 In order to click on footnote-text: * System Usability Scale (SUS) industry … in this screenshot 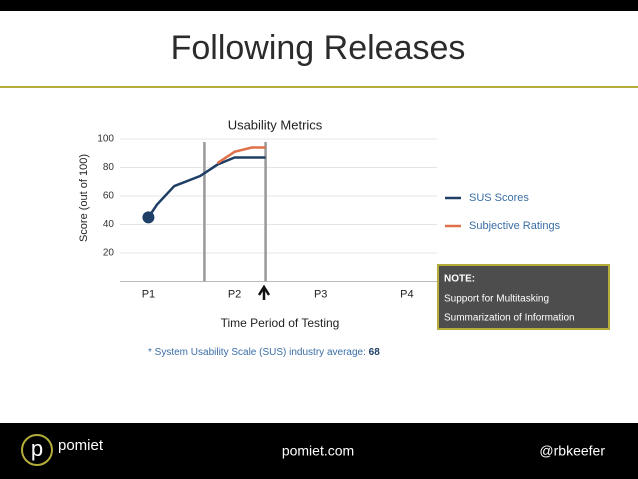, I will do `click(258, 352)`.